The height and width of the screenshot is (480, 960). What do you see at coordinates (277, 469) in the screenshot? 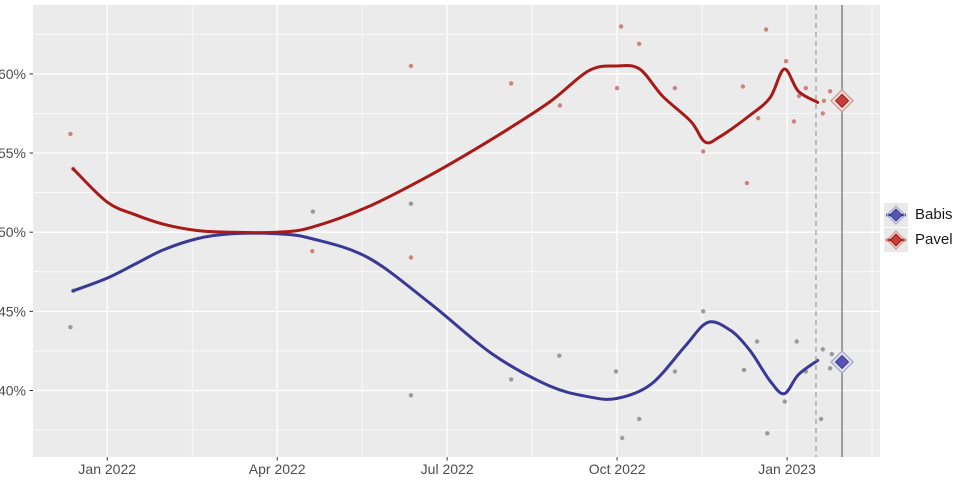
I see `x-tick-label: Apr 2022` at bounding box center [277, 469].